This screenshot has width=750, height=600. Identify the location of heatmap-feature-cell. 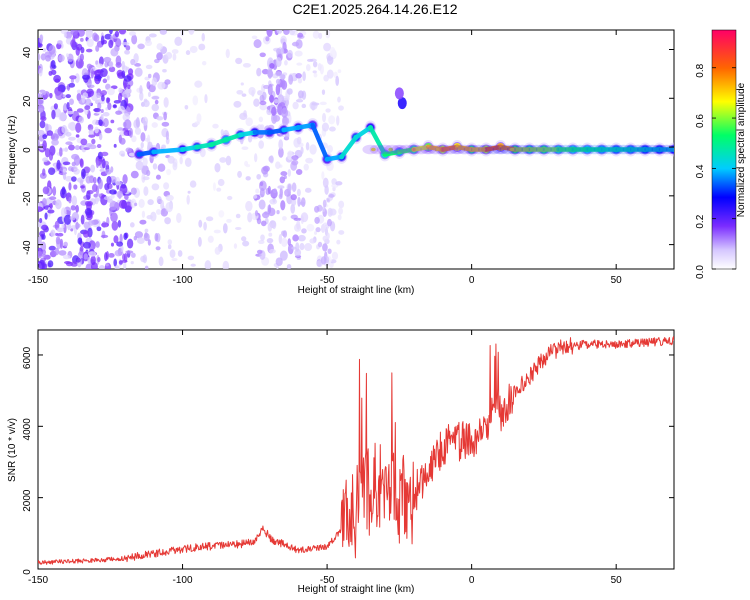
(399, 93).